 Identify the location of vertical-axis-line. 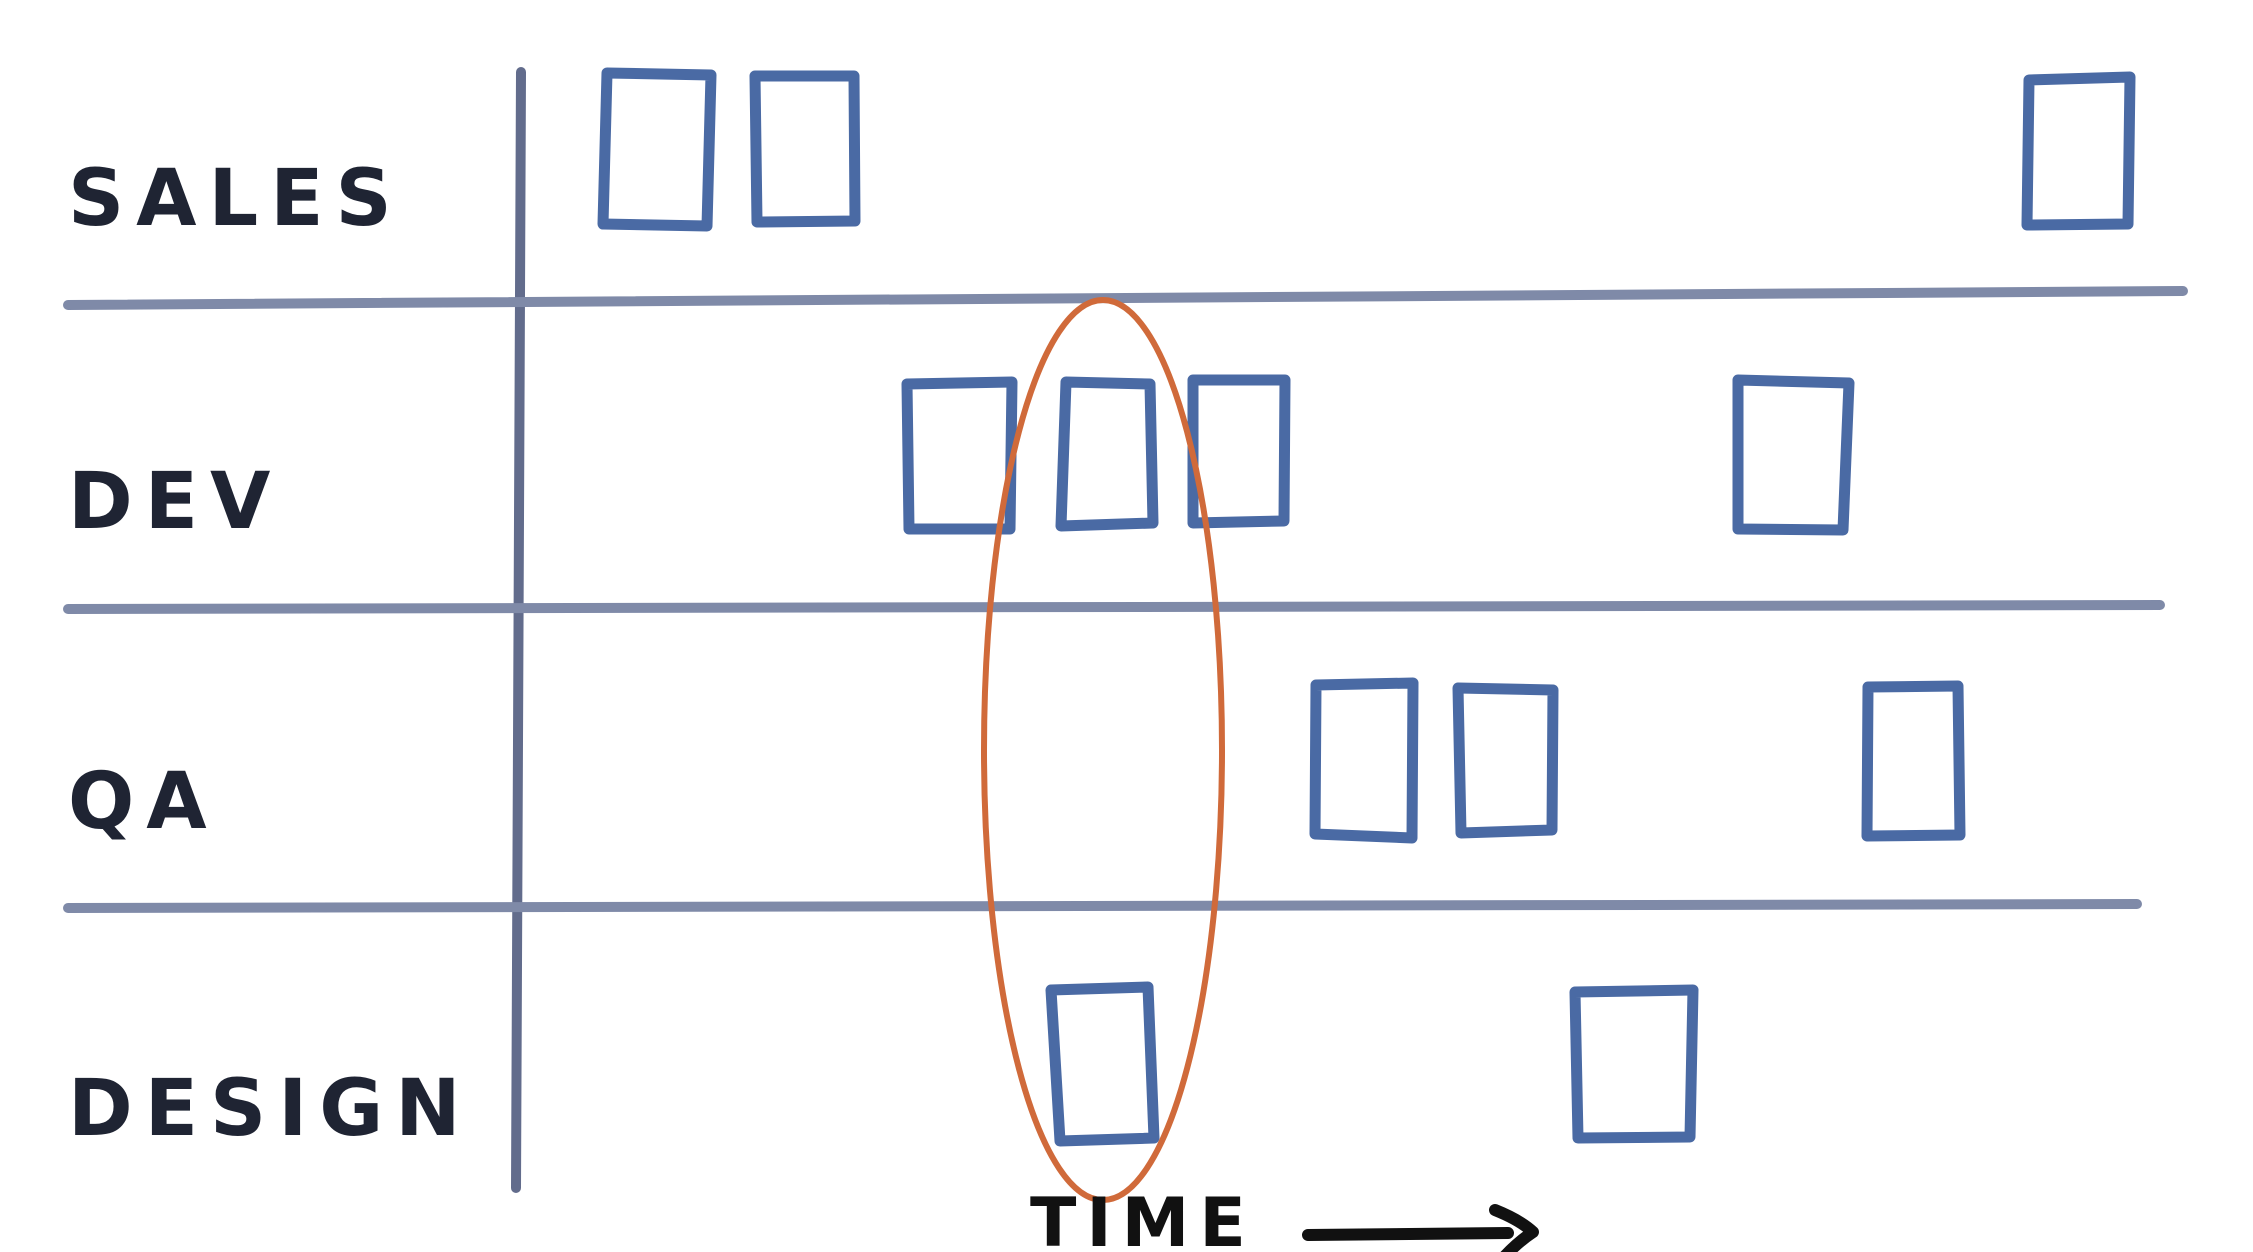
(518, 630).